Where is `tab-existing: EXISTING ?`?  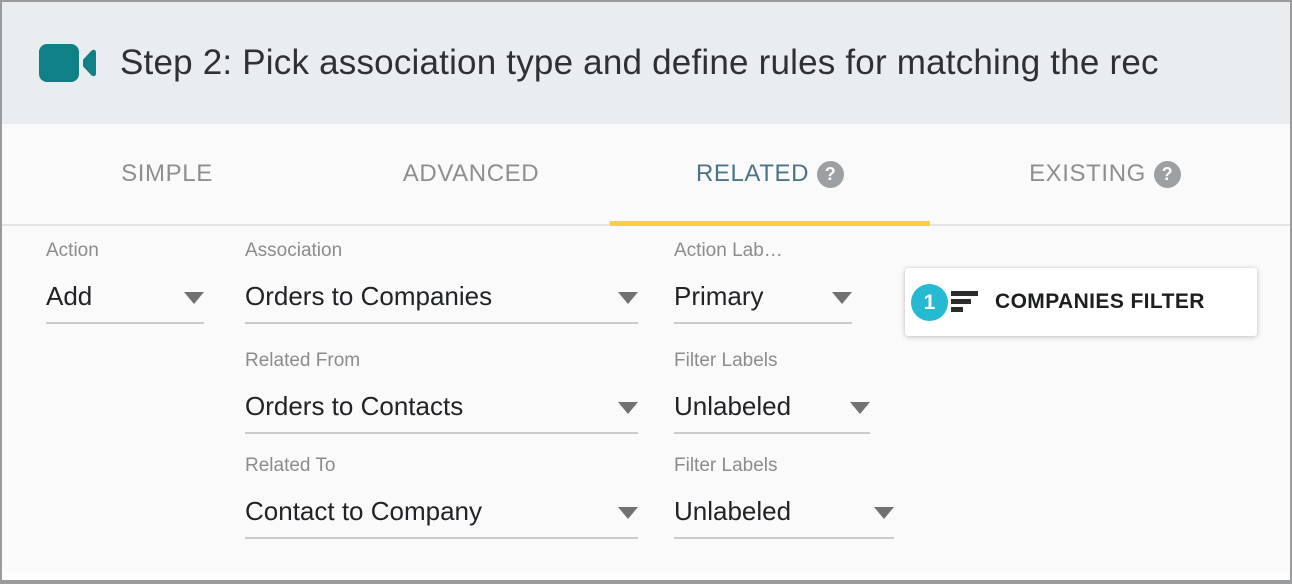 tab-existing: EXISTING ? is located at coordinates (1105, 174).